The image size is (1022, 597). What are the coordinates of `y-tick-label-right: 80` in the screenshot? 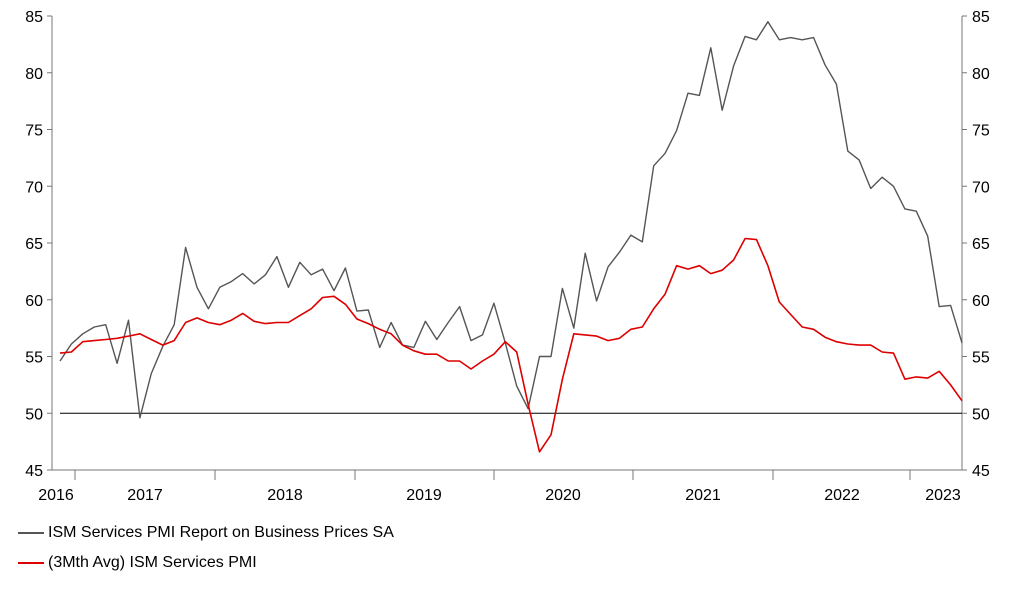 It's located at (981, 74).